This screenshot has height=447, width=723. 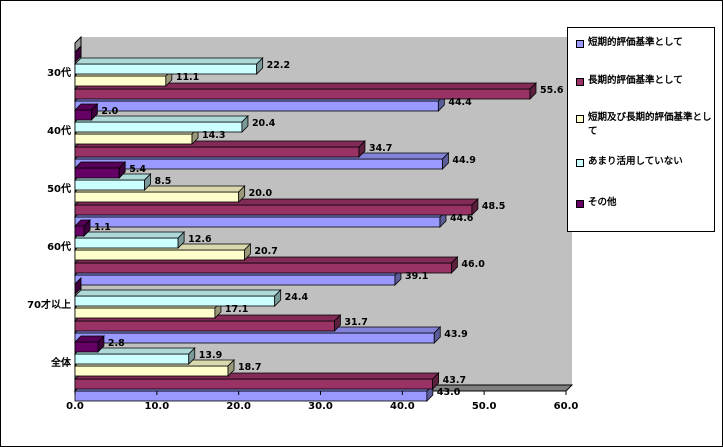 I want to click on category-label: 全体, so click(x=61, y=362).